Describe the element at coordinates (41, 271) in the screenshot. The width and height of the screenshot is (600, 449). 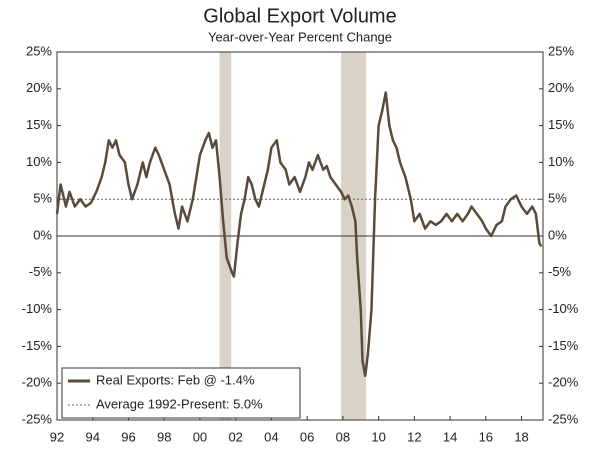
I see `y-tick-label: -5%` at that location.